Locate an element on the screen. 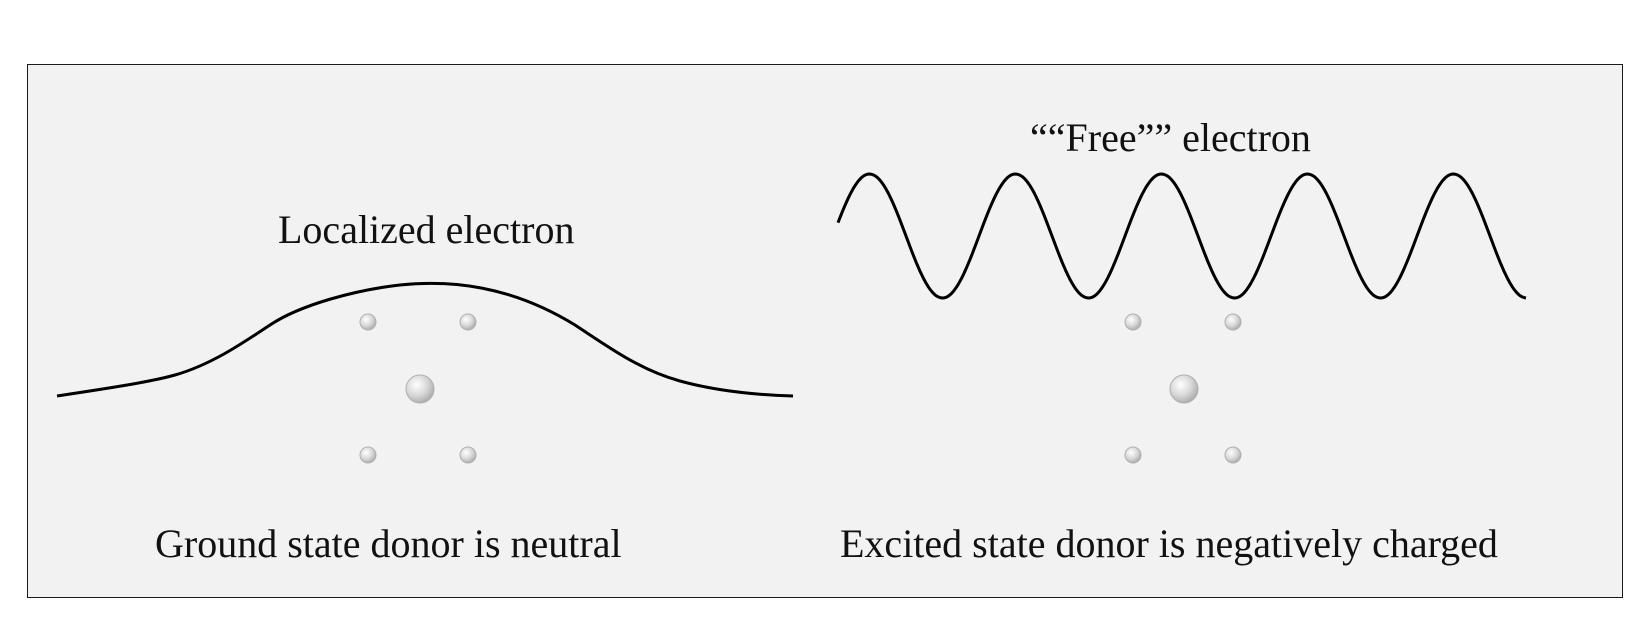  ground-state-caption: Ground state donor is neutral is located at coordinates (388, 543).